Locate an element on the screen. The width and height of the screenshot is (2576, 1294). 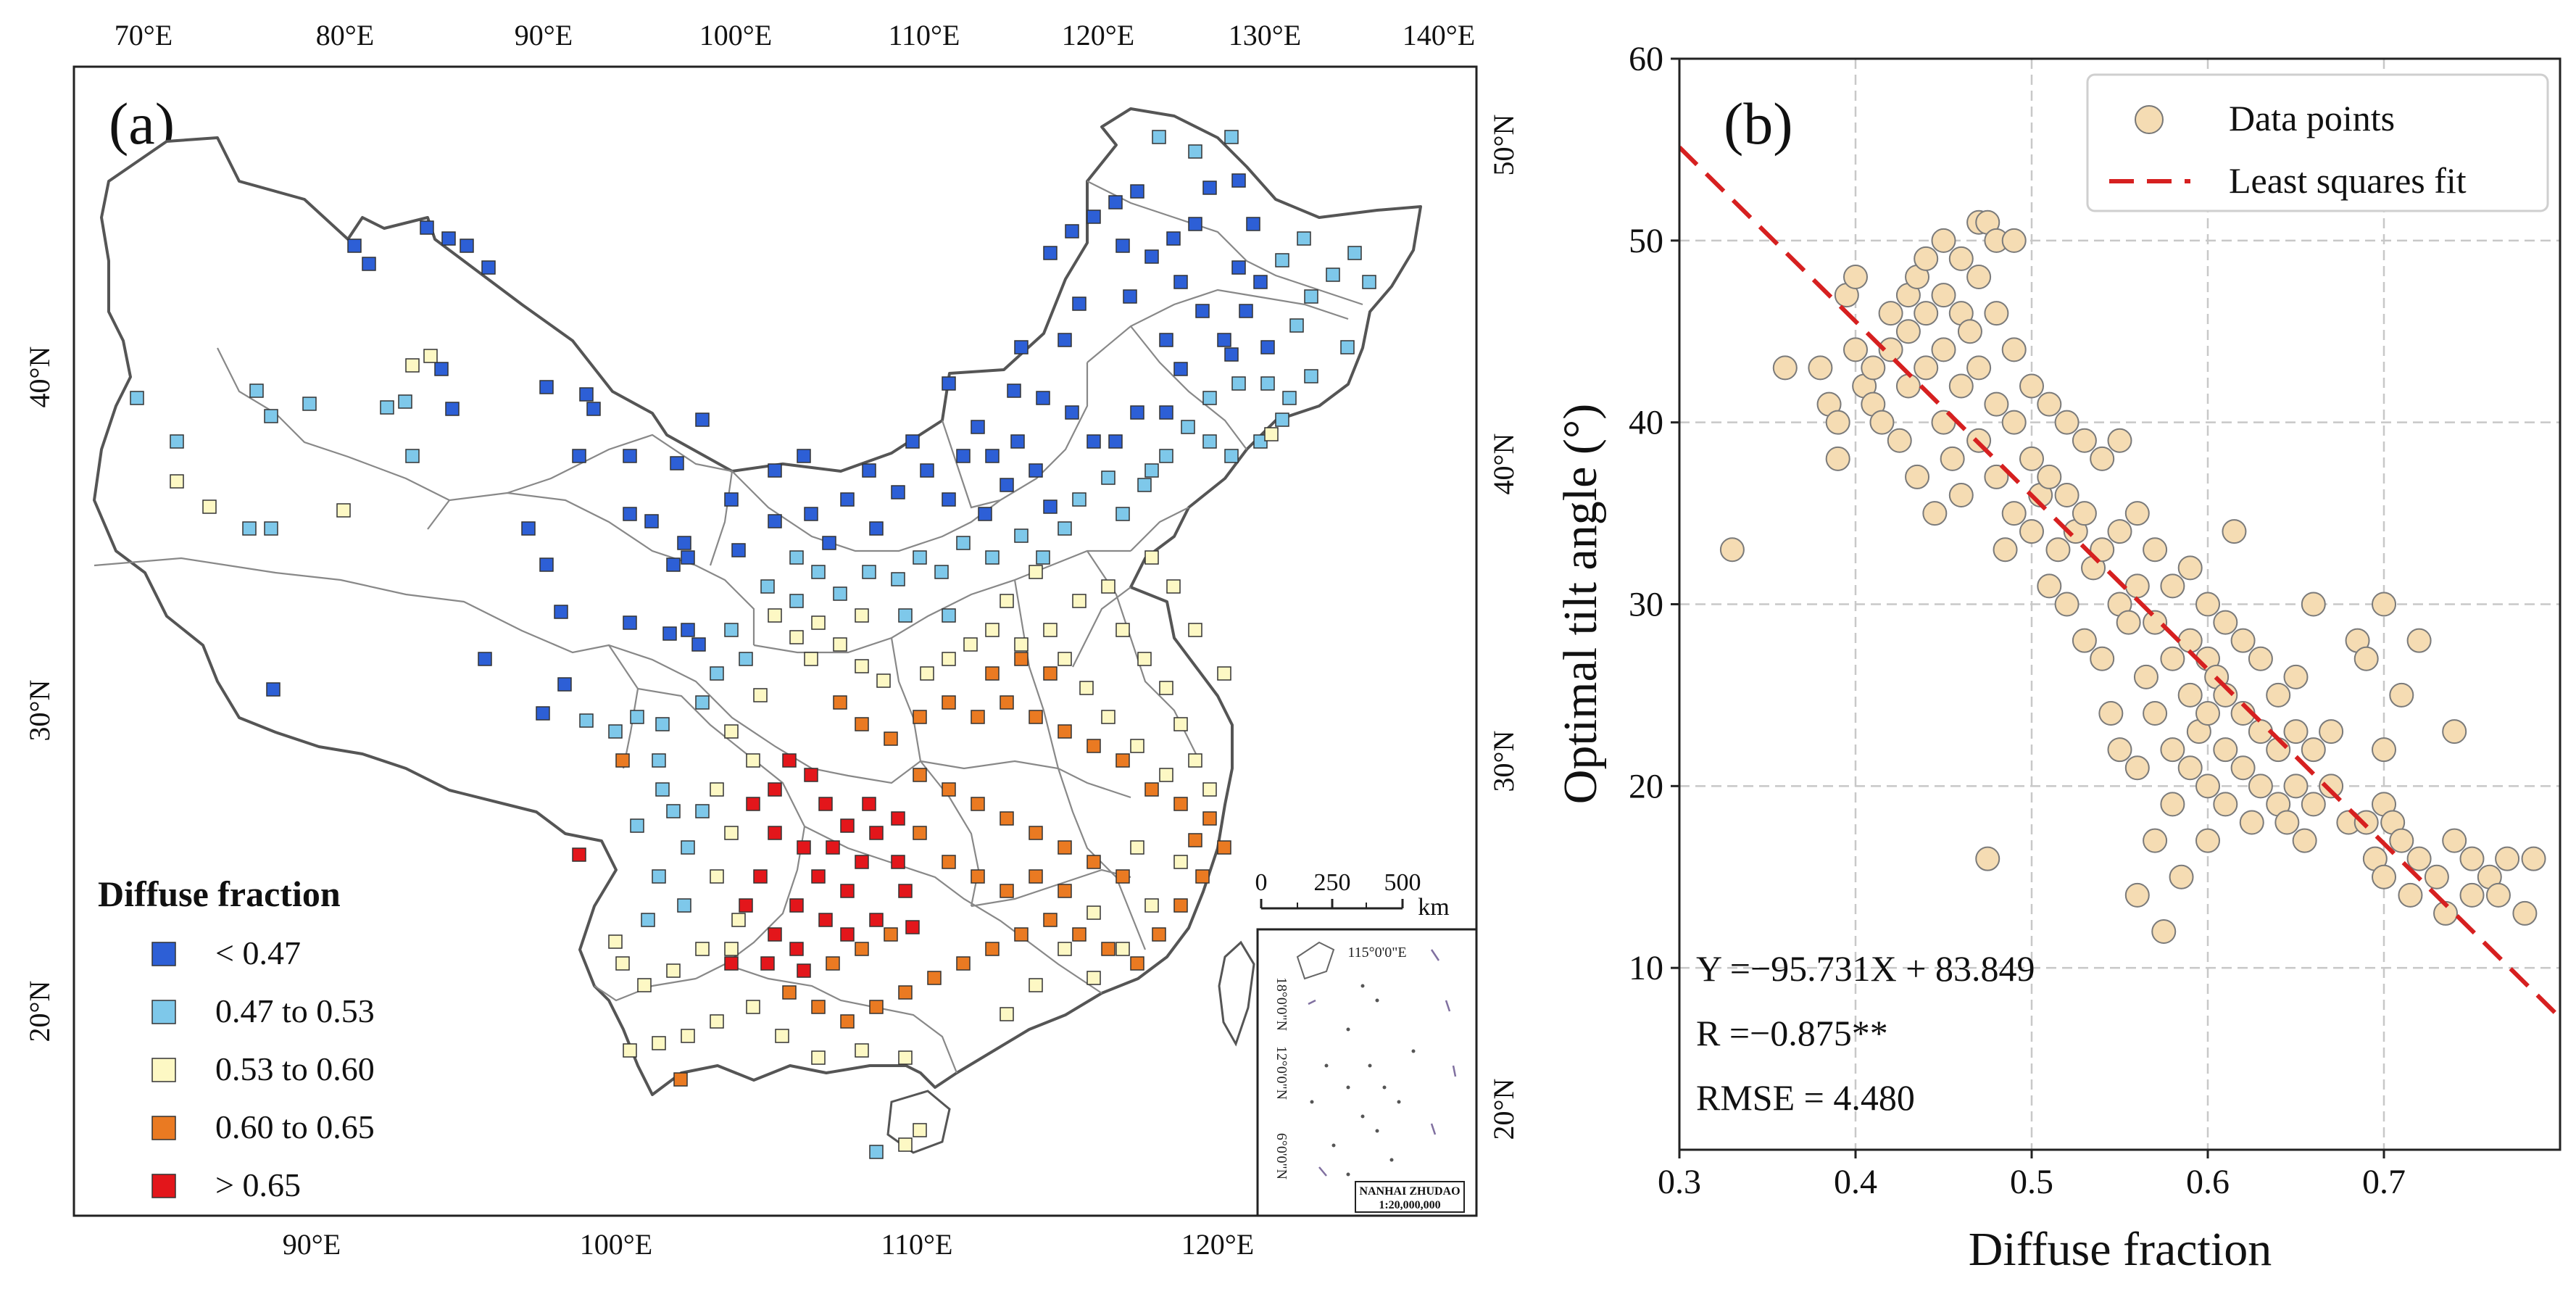
lat-tick-right: 40°N is located at coordinates (1503, 464).